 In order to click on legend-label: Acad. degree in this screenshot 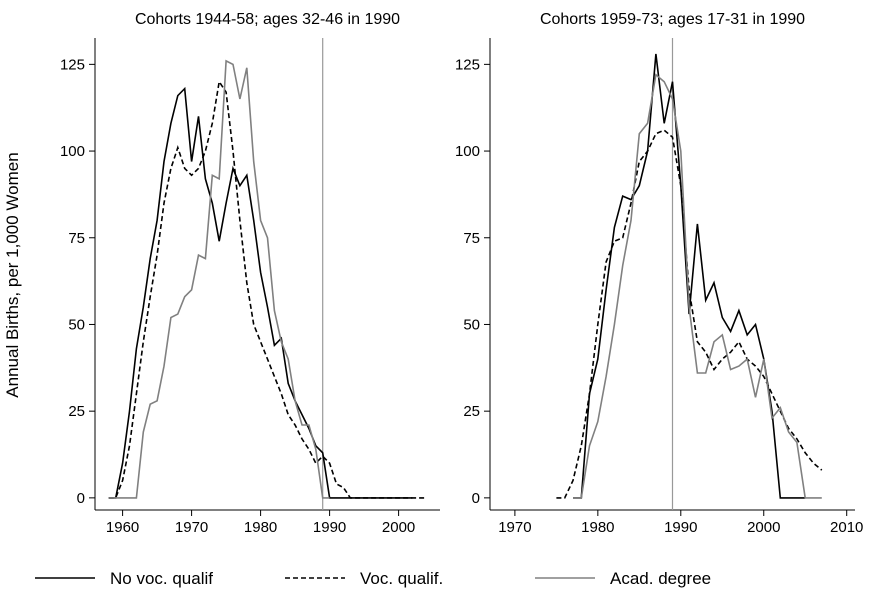, I will do `click(660, 578)`.